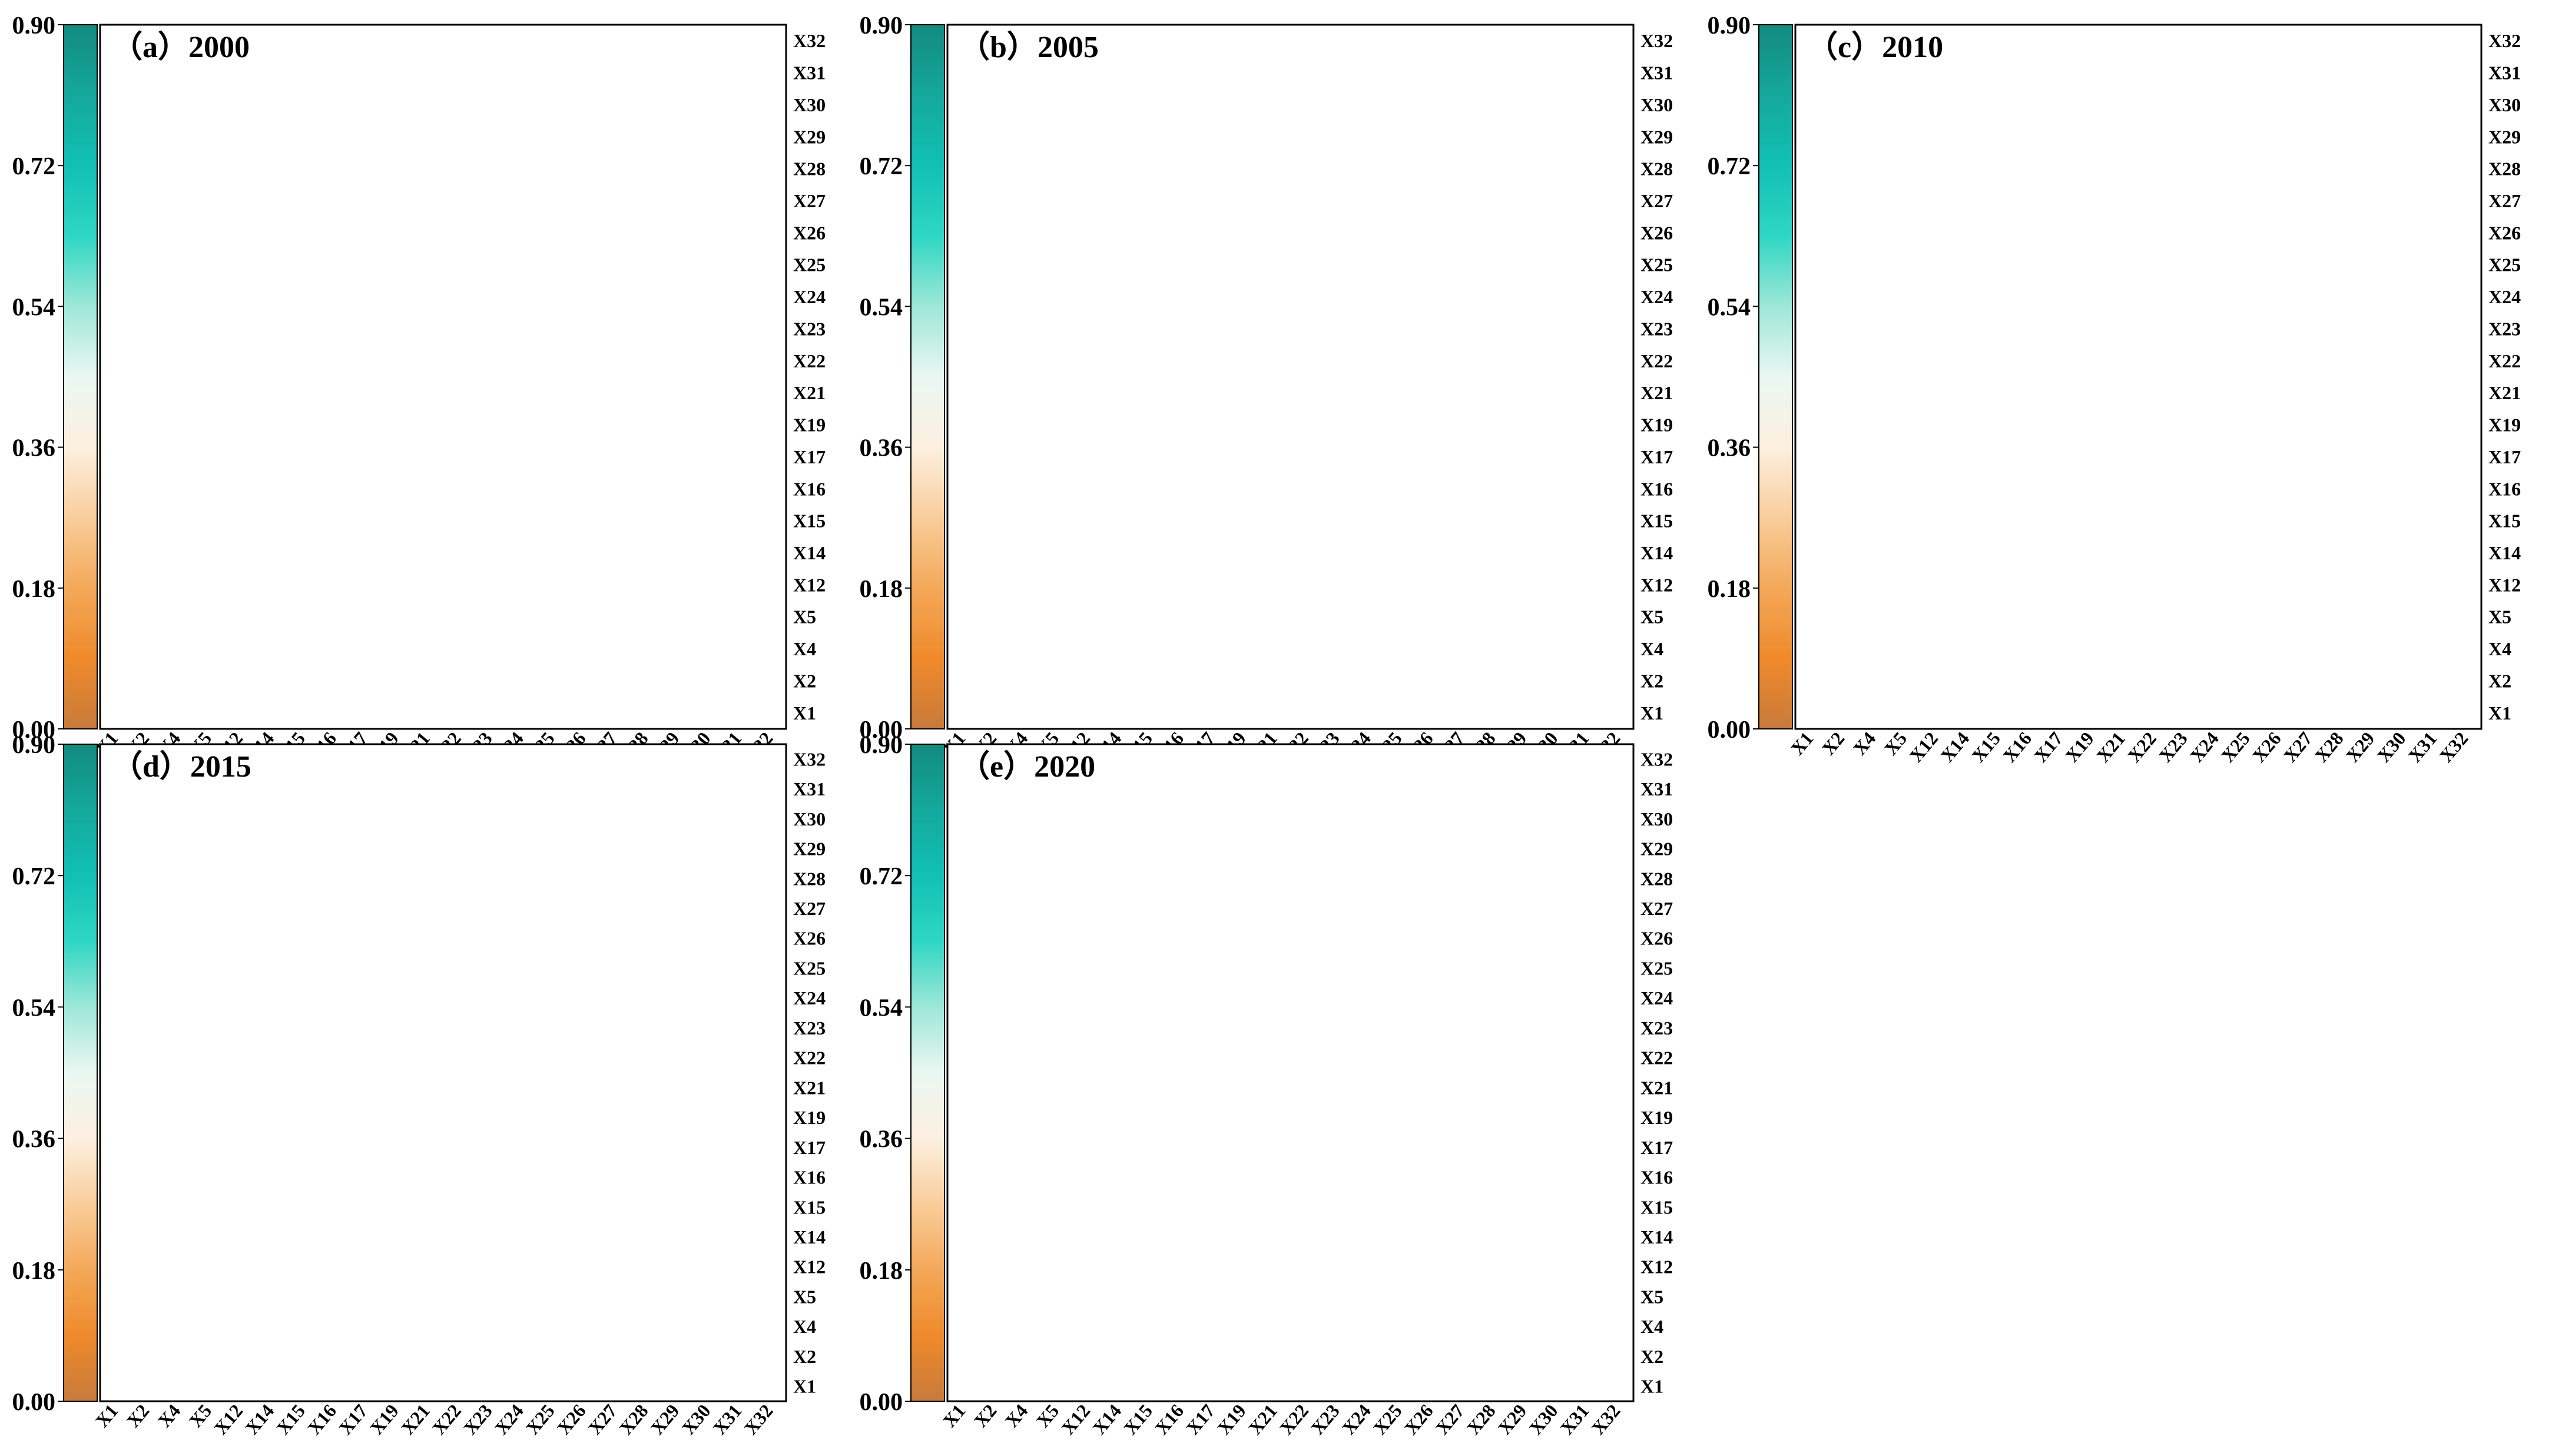 The height and width of the screenshot is (1456, 2552). What do you see at coordinates (228, 1419) in the screenshot?
I see `x-axis-label: X12` at bounding box center [228, 1419].